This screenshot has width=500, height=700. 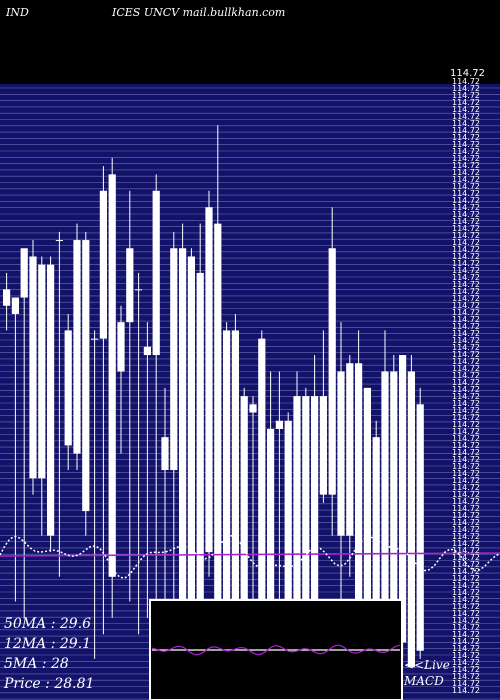 I want to click on indicator-lines, so click(x=250, y=556).